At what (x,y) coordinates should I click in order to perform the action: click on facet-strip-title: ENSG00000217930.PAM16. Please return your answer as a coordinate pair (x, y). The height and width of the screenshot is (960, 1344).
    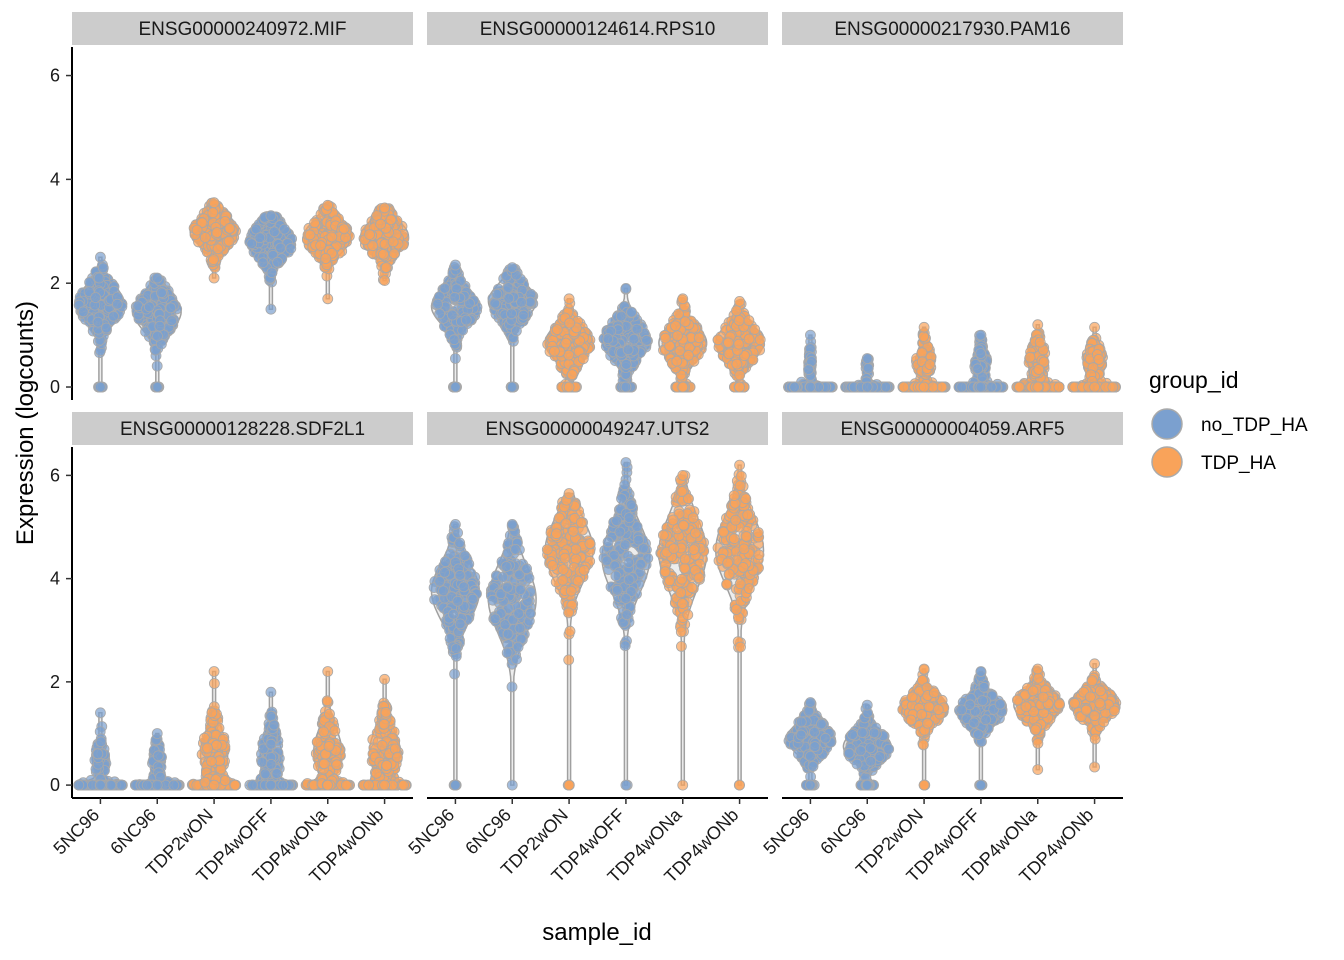
    Looking at the image, I should click on (952, 29).